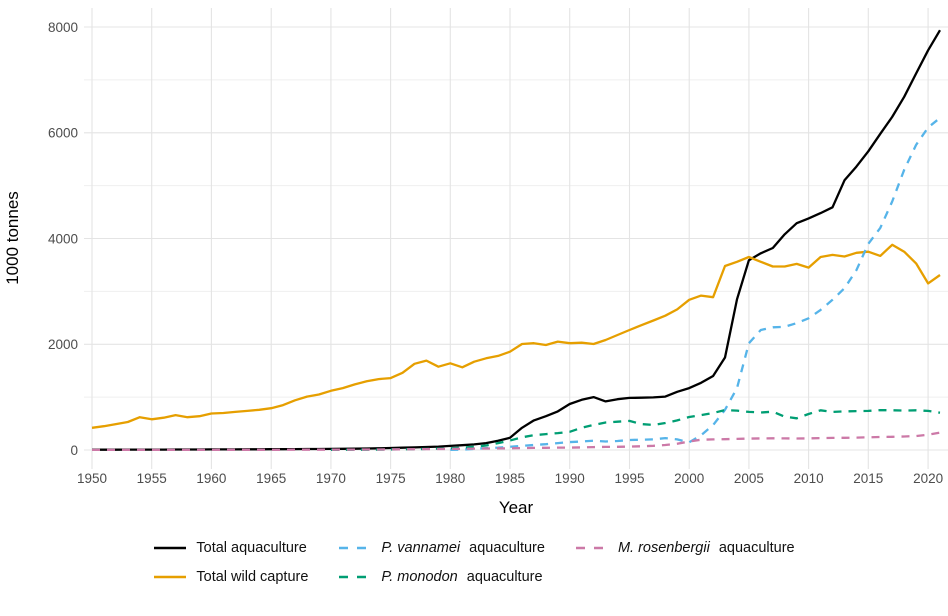  I want to click on x-tick-label: 2020, so click(928, 478).